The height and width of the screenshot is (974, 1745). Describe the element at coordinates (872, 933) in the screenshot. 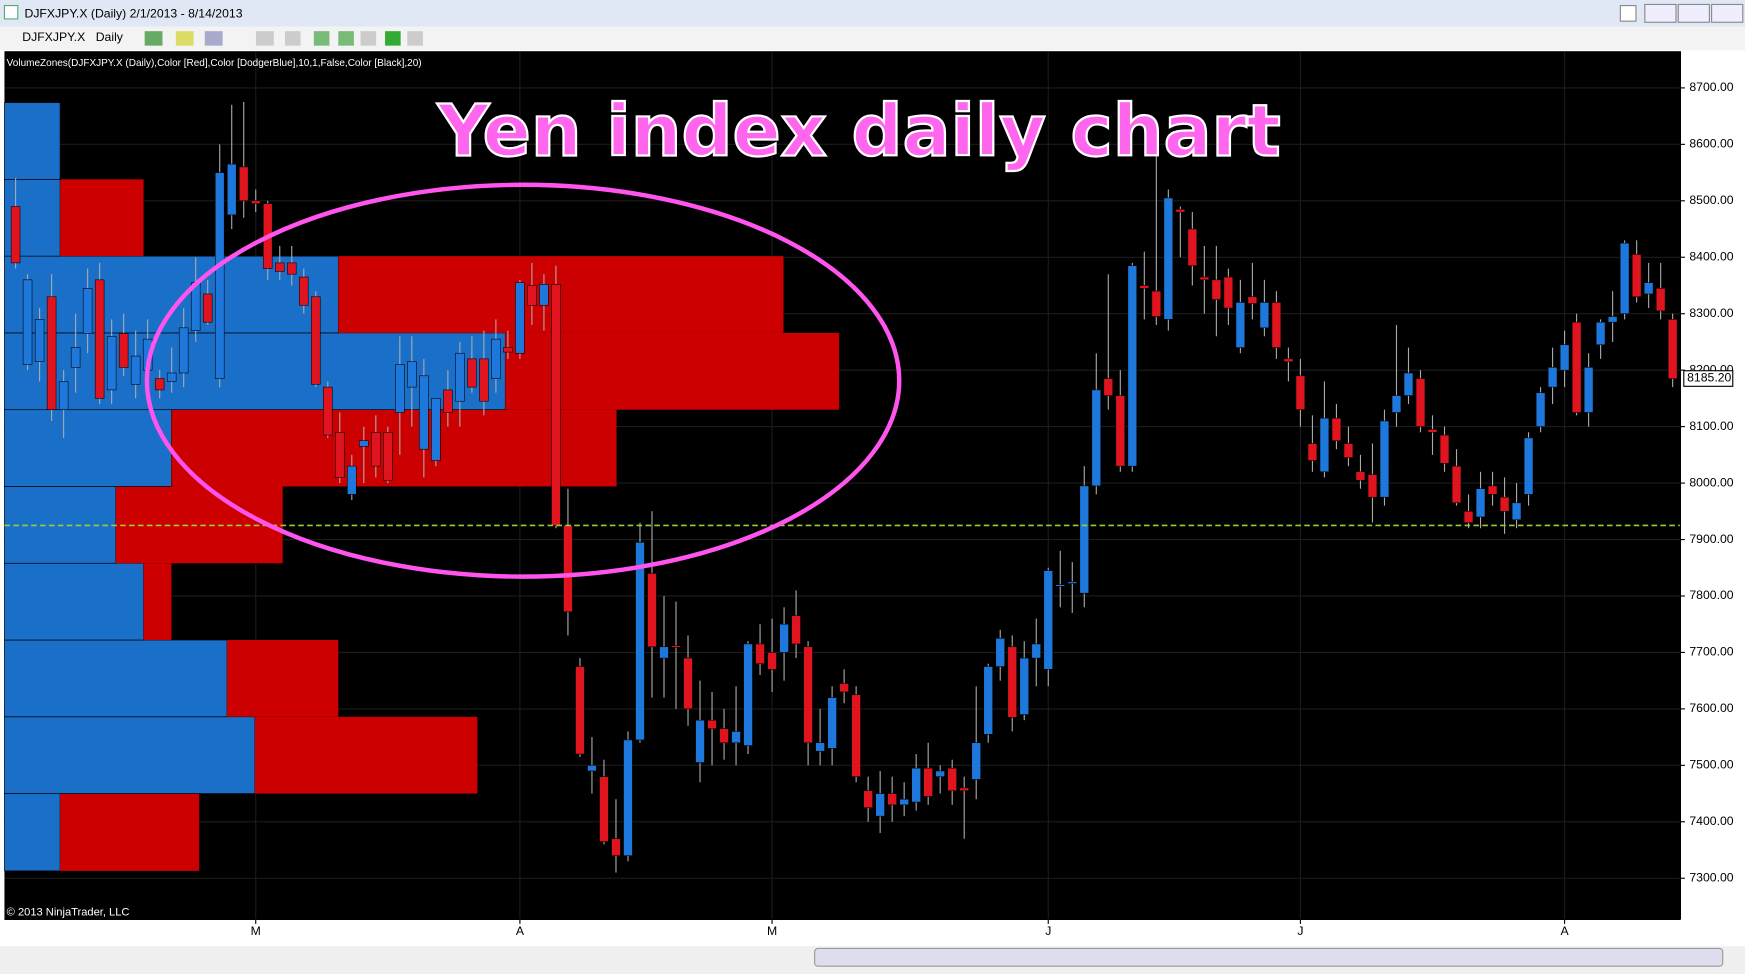

I see `x-axis` at that location.